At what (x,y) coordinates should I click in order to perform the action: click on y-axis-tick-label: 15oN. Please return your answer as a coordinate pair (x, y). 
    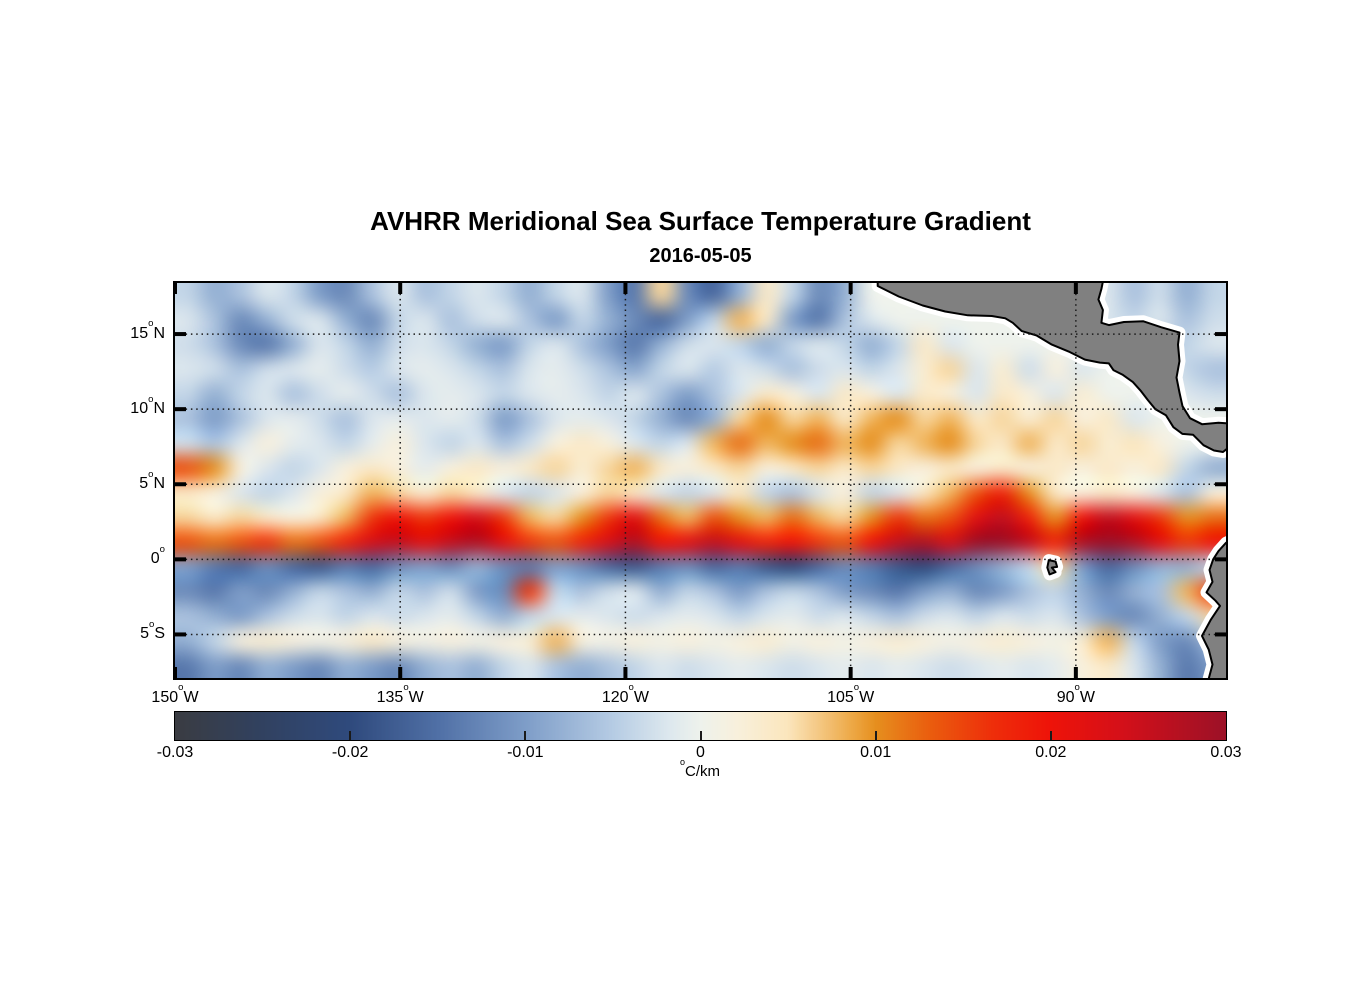
    Looking at the image, I should click on (147, 330).